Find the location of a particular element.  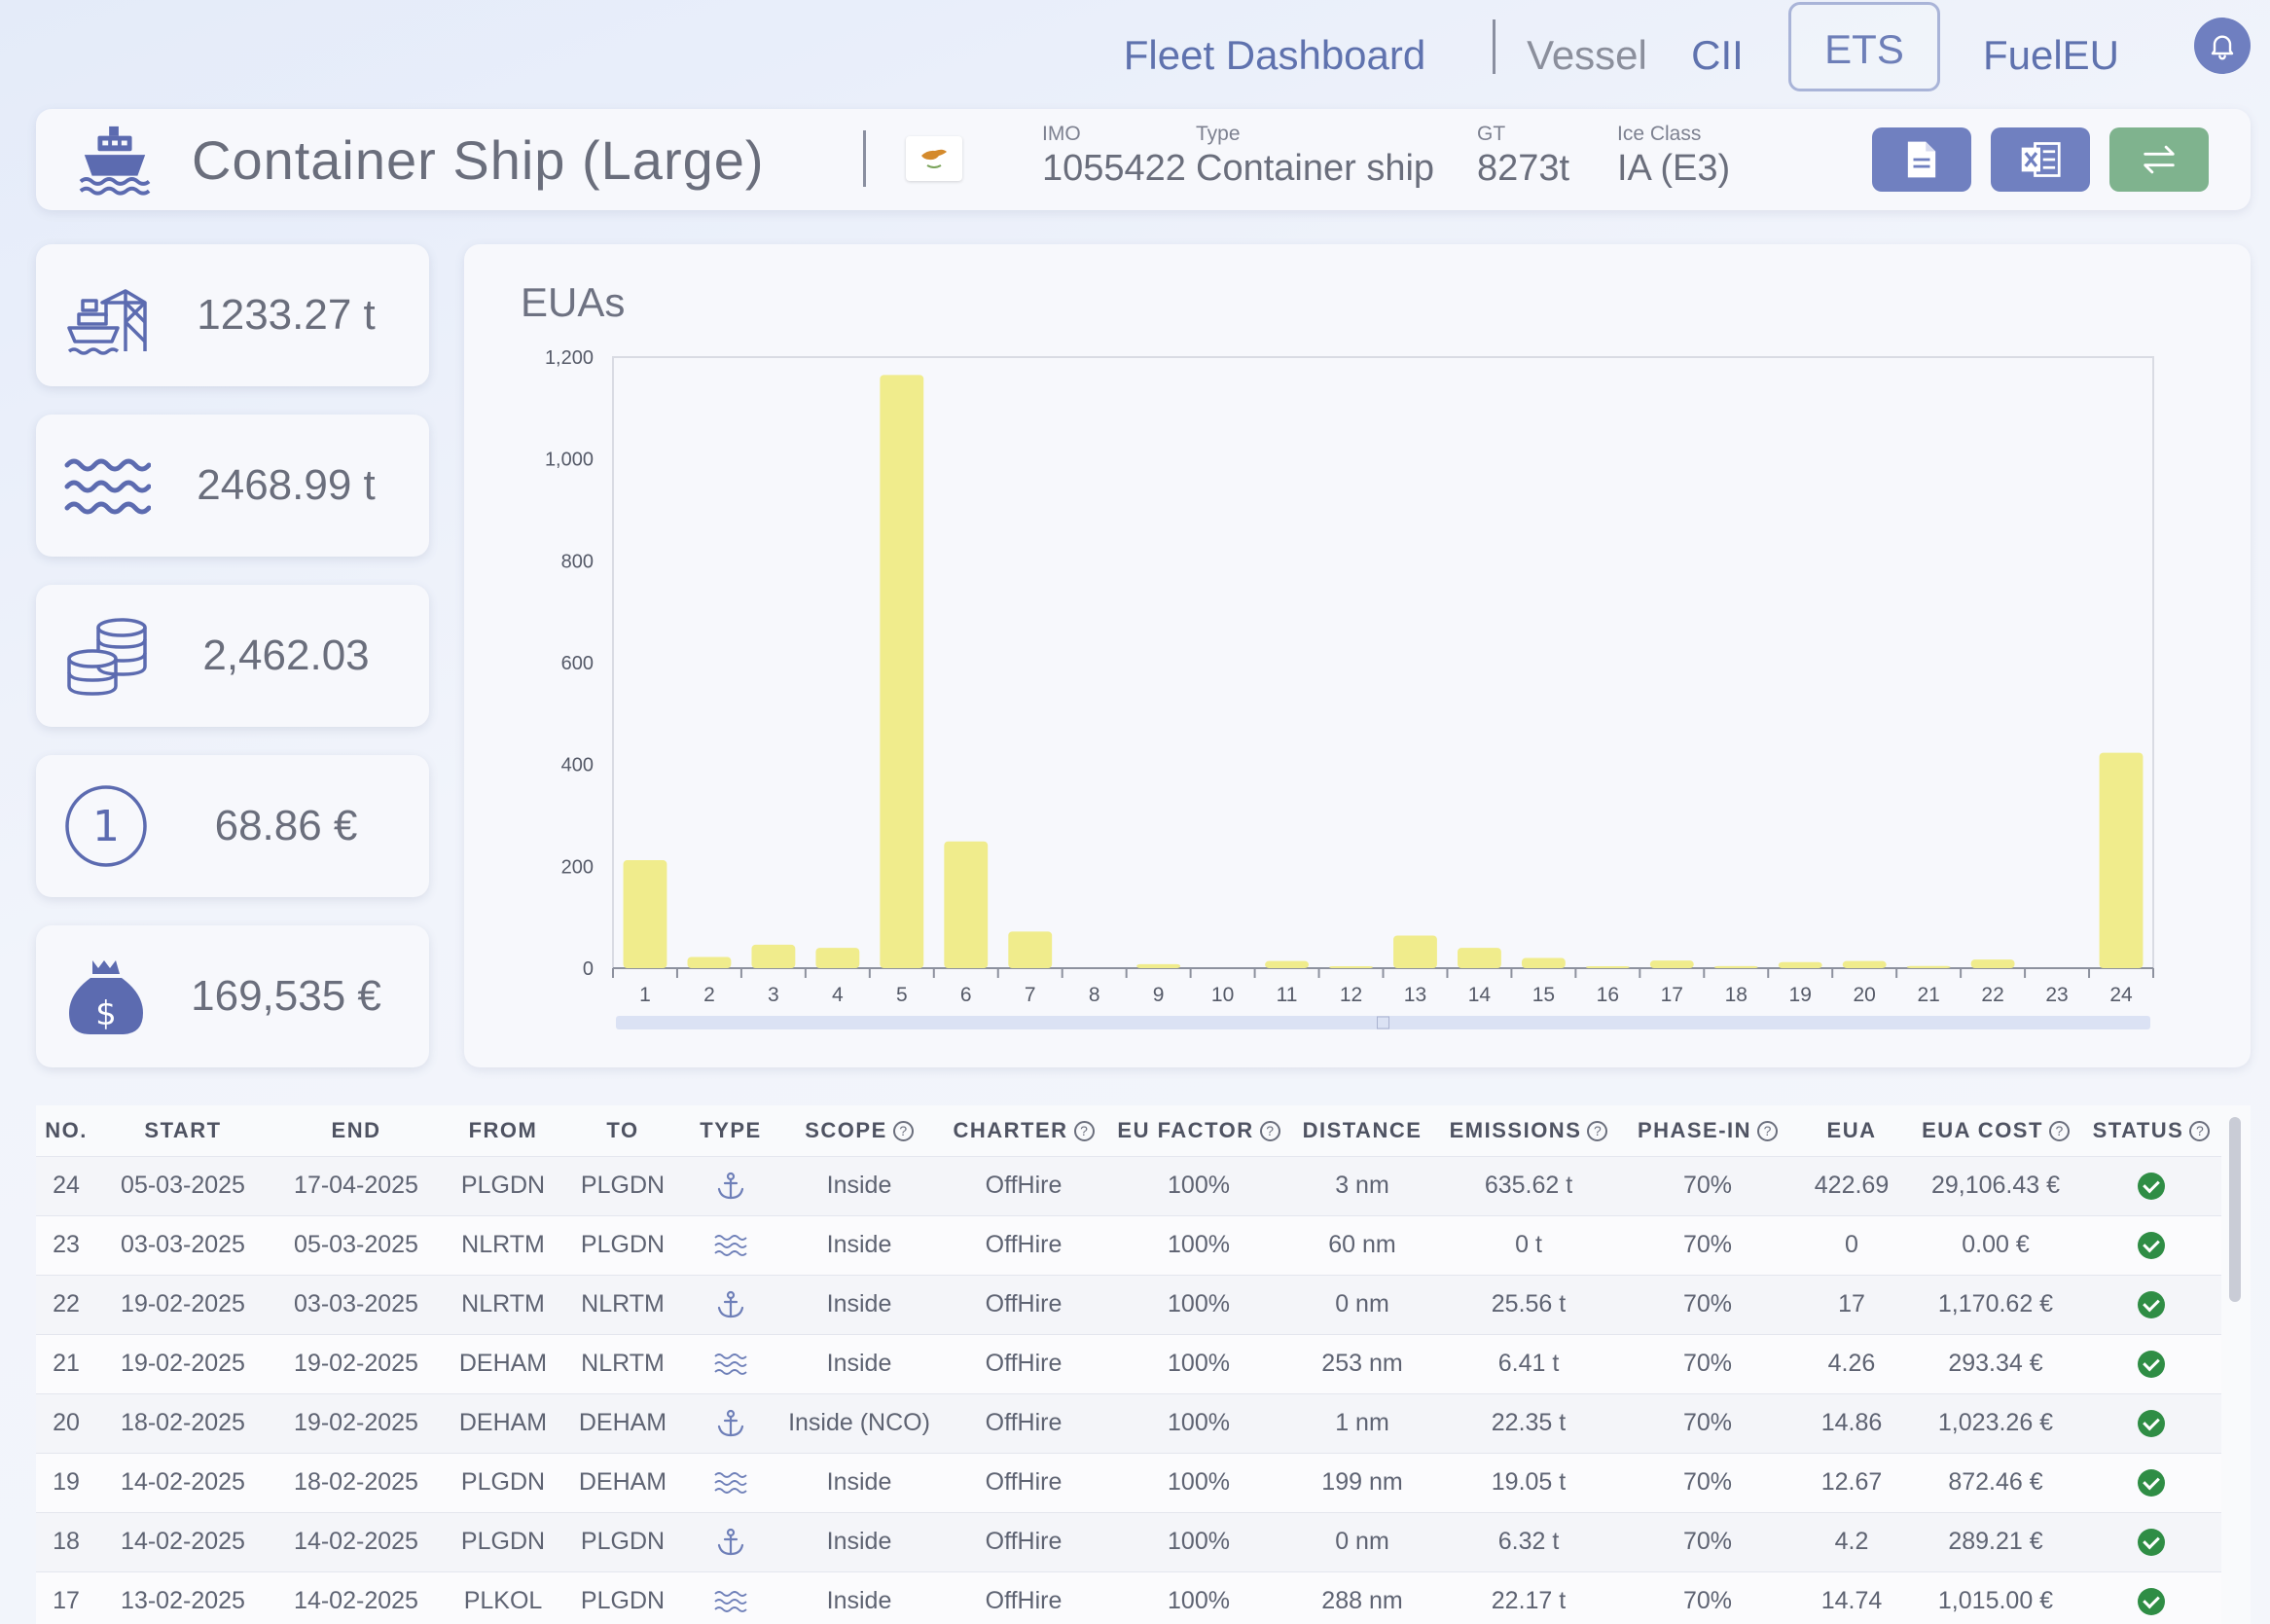

nav-fueleu: FuelEU is located at coordinates (2051, 55).